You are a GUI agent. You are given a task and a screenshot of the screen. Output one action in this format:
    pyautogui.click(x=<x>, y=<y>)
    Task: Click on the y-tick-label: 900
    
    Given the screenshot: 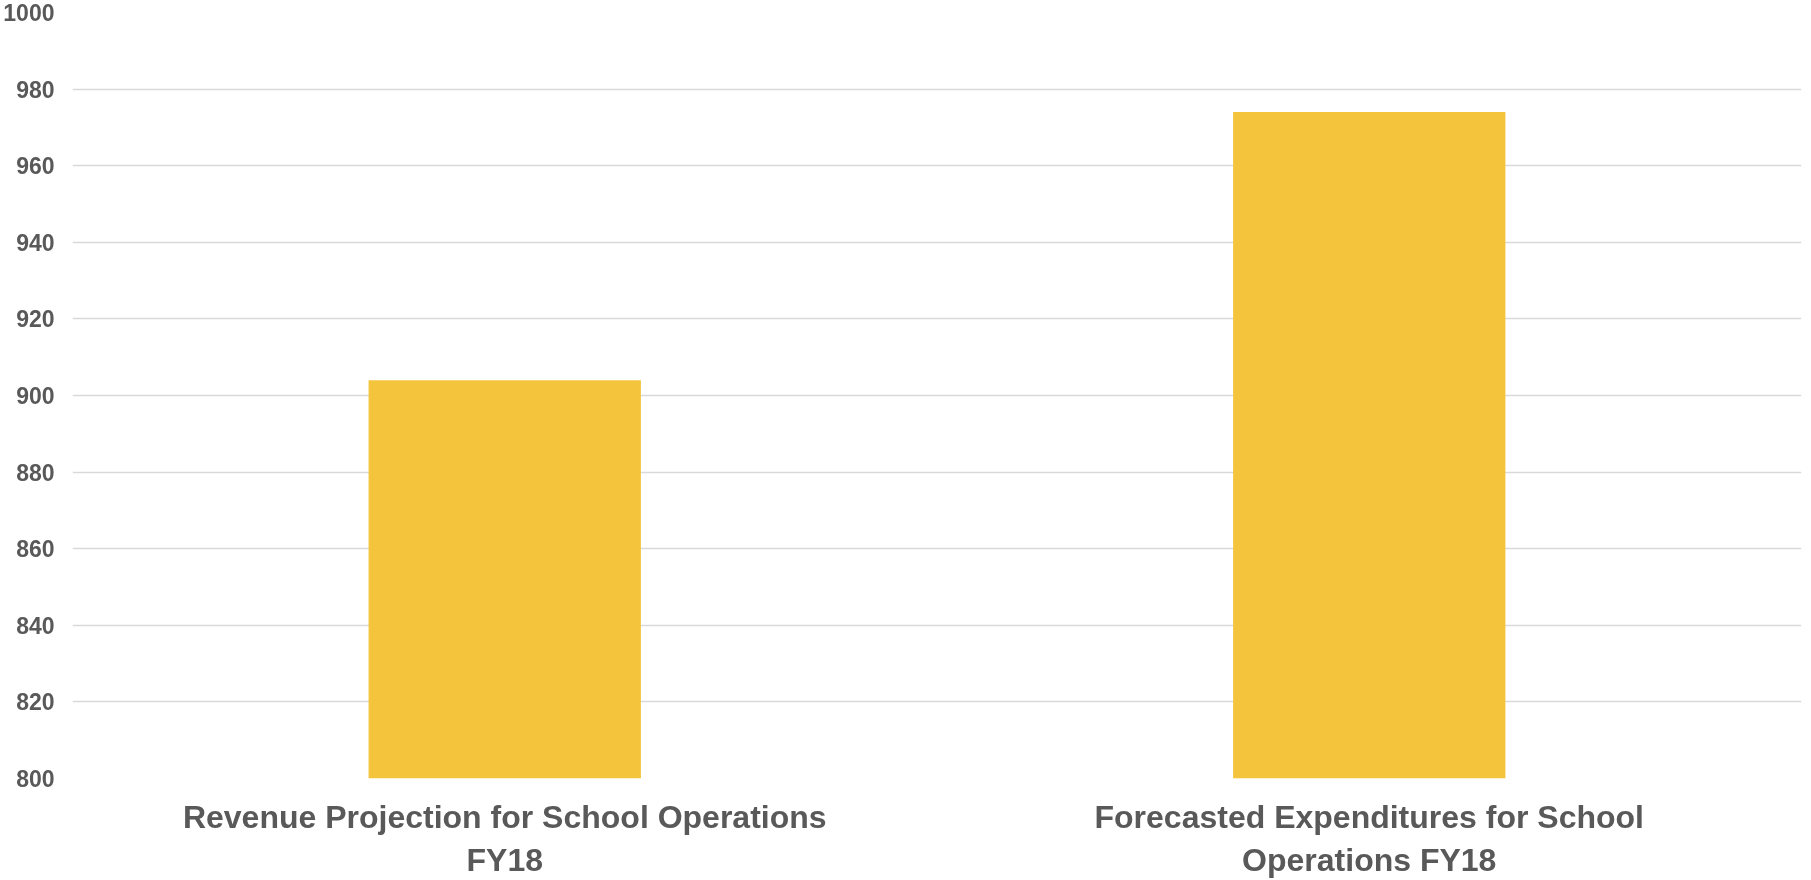 What is the action you would take?
    pyautogui.click(x=35, y=396)
    